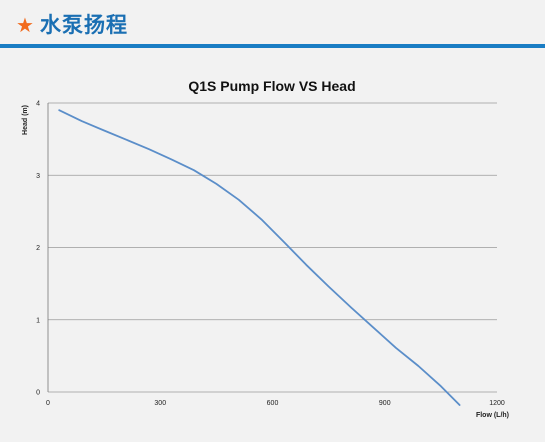 The image size is (545, 442). What do you see at coordinates (38, 176) in the screenshot?
I see `y-tick-label-3: 3` at bounding box center [38, 176].